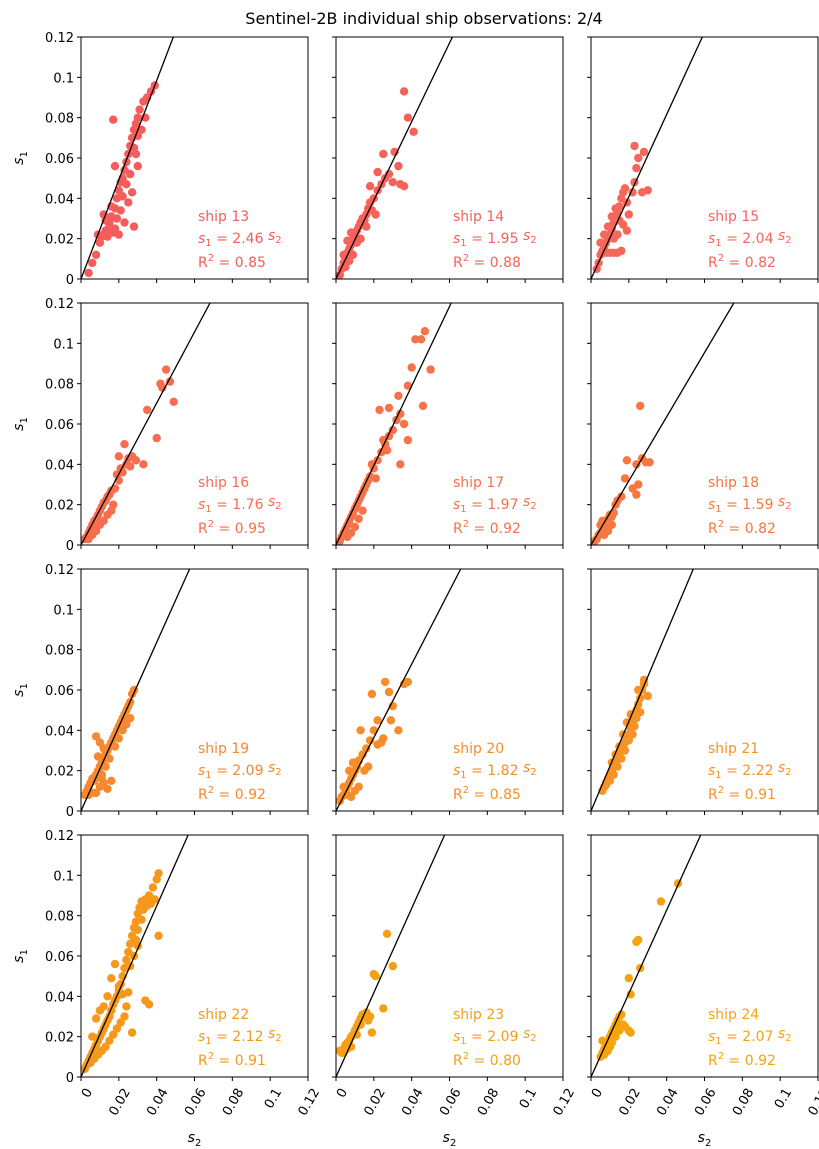 This screenshot has height=1149, width=819. Describe the element at coordinates (374, 1102) in the screenshot. I see `x-tick-label: 0.02` at that location.